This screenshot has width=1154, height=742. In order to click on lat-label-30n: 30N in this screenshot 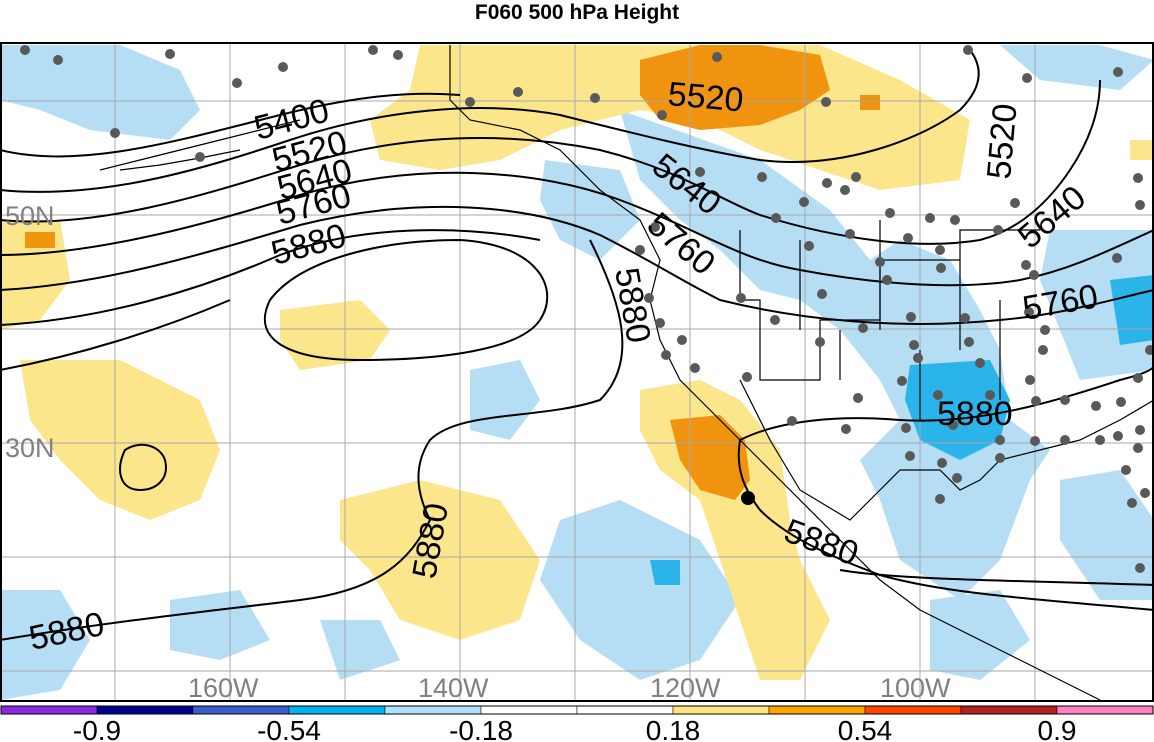, I will do `click(30, 448)`.